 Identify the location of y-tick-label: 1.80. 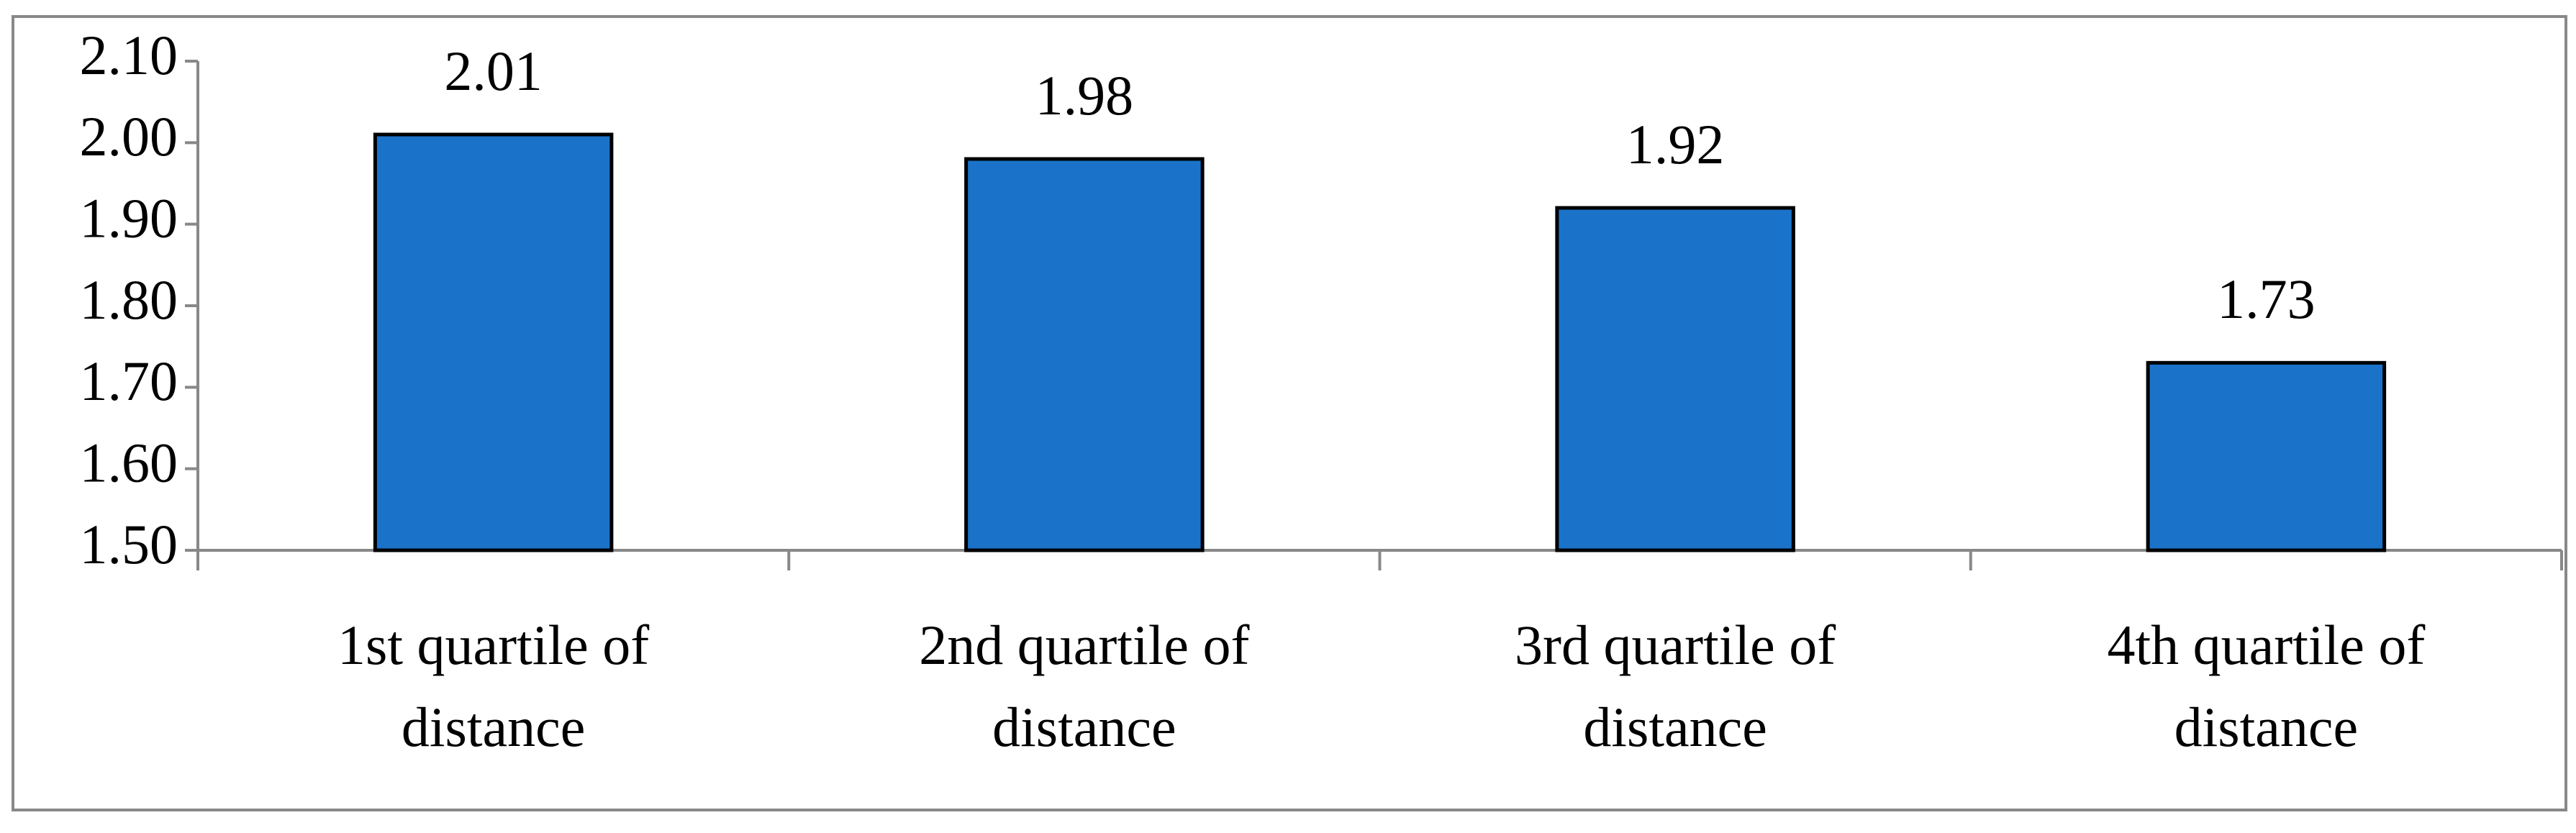
(129, 299).